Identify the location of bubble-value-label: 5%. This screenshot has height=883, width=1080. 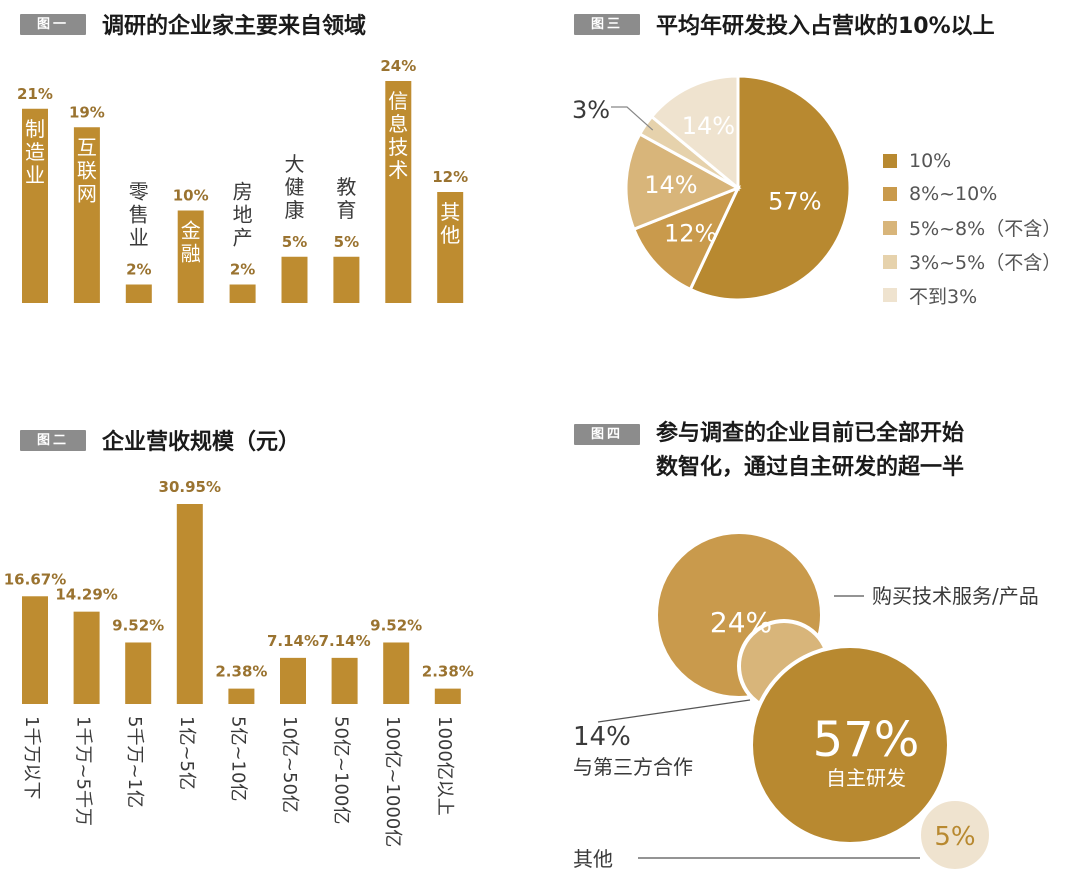
(954, 837).